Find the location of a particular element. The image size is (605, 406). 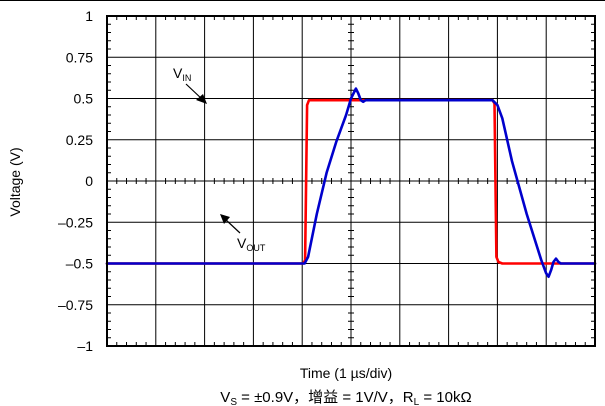

y-tick-label: 0 is located at coordinates (89, 181).